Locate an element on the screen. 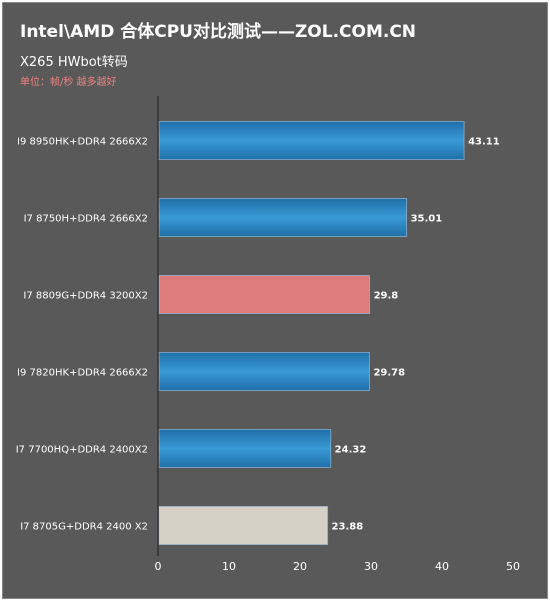  chart-title: Intel\AMD 合体CPU对比测试——ZOL.COM.CN is located at coordinates (218, 32).